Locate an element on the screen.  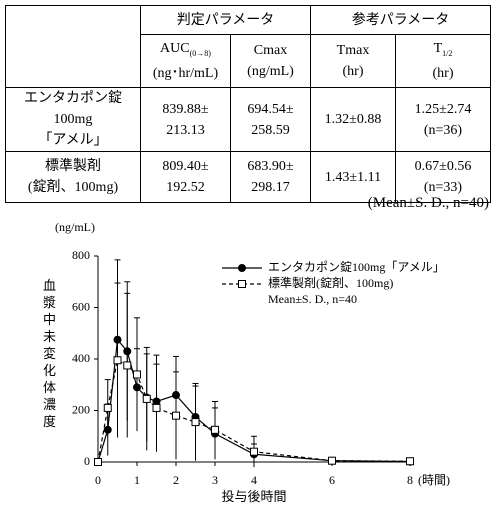
x-tick-label: 8 is located at coordinates (410, 480).